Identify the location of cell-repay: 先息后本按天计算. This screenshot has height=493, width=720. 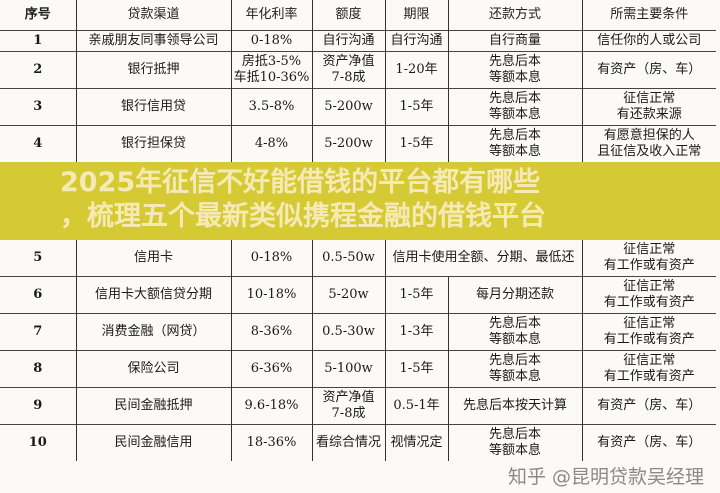
(515, 406).